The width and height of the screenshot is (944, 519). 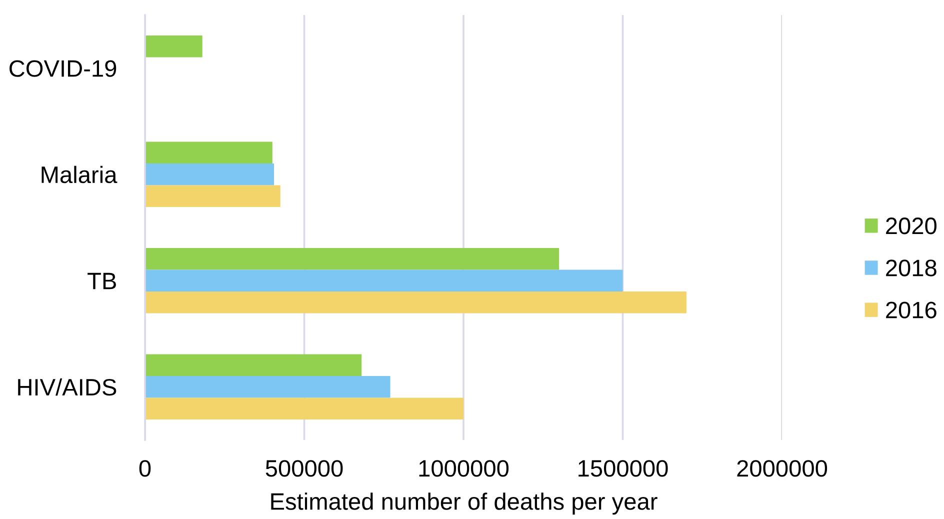 I want to click on legend-label: 2016, so click(x=911, y=310).